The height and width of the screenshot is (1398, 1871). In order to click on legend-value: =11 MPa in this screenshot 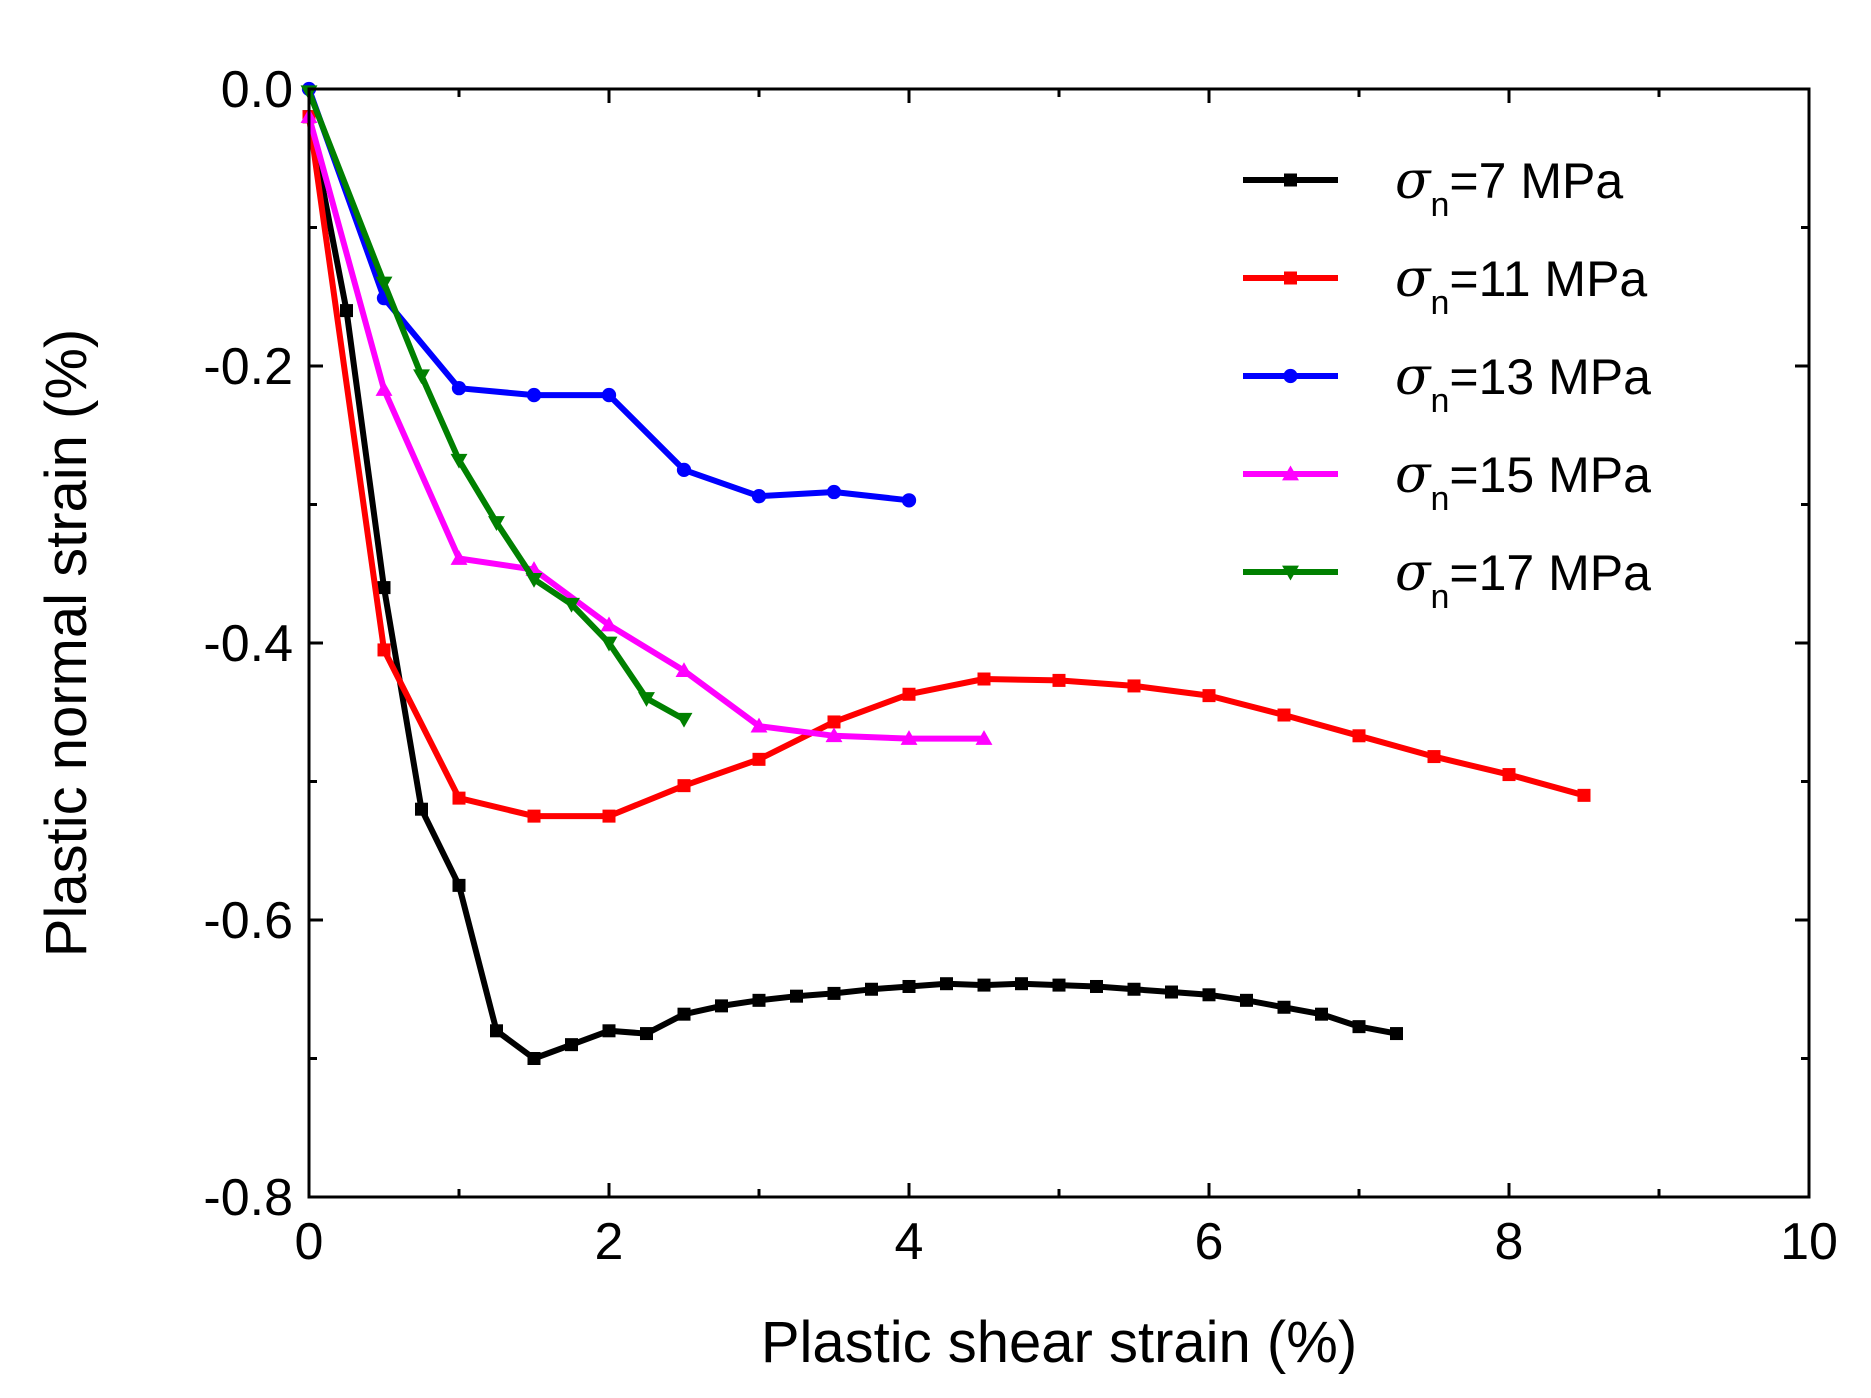, I will do `click(1548, 279)`.